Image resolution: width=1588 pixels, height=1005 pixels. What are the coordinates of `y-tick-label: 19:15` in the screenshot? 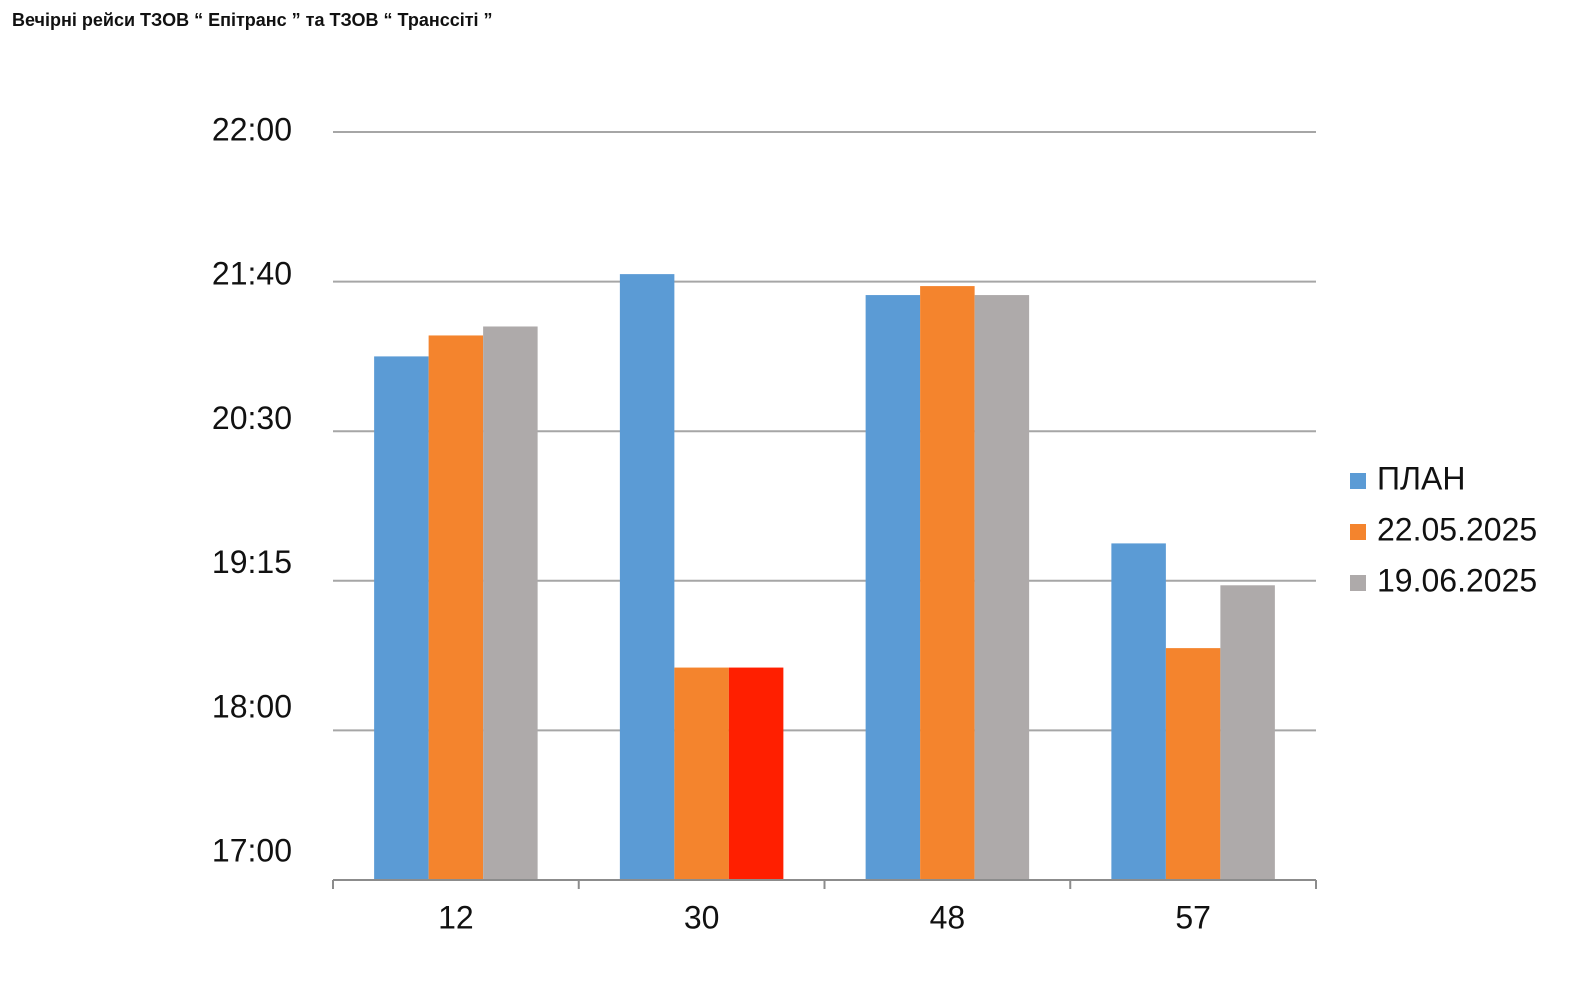 It's located at (252, 562).